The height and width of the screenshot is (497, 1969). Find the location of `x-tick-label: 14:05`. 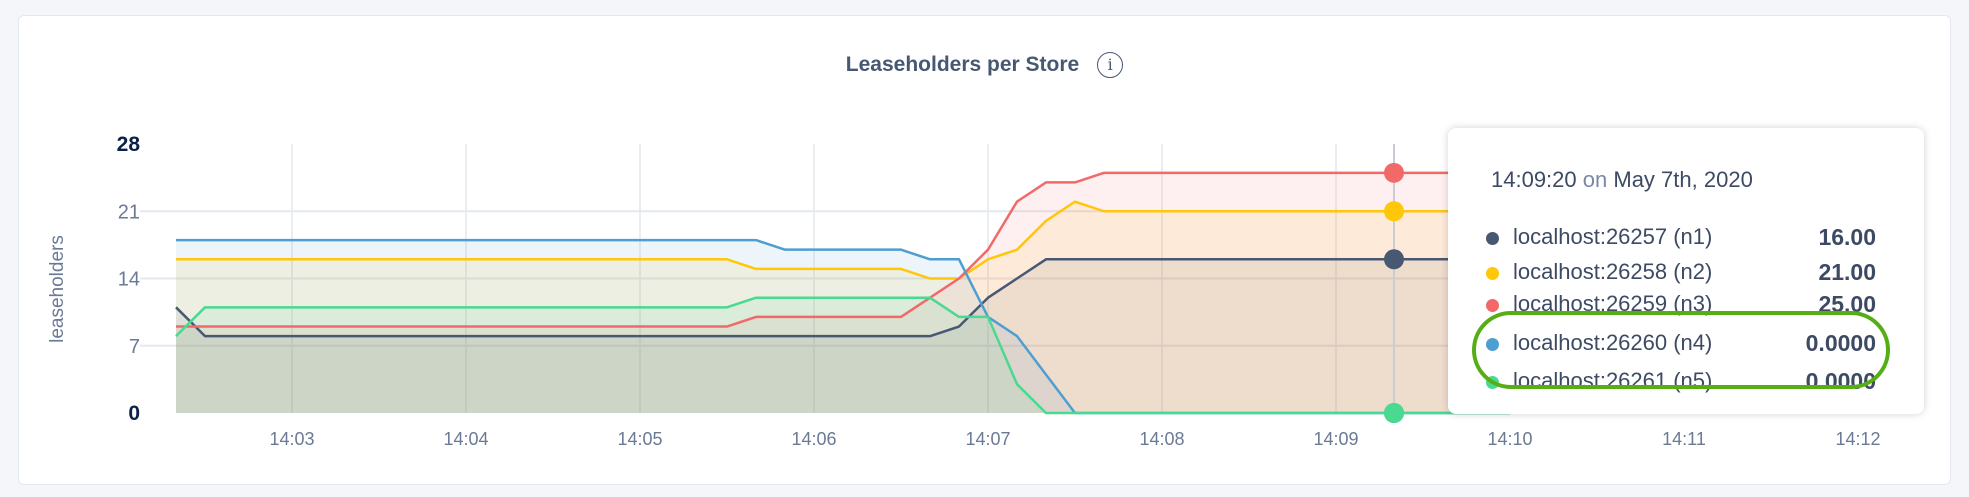

x-tick-label: 14:05 is located at coordinates (639, 439).